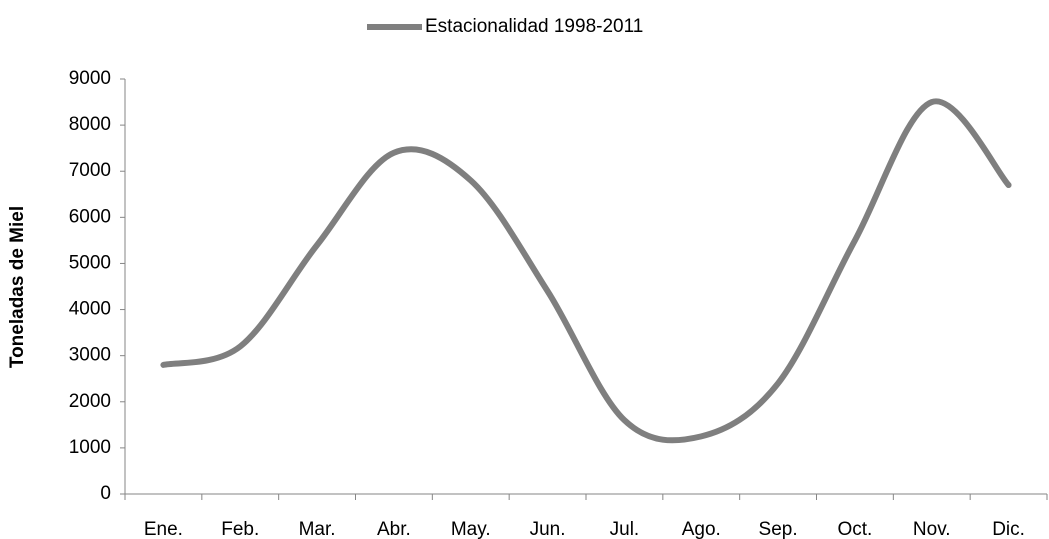 This screenshot has width=1049, height=539. I want to click on y-tick-label: 1000, so click(90, 447).